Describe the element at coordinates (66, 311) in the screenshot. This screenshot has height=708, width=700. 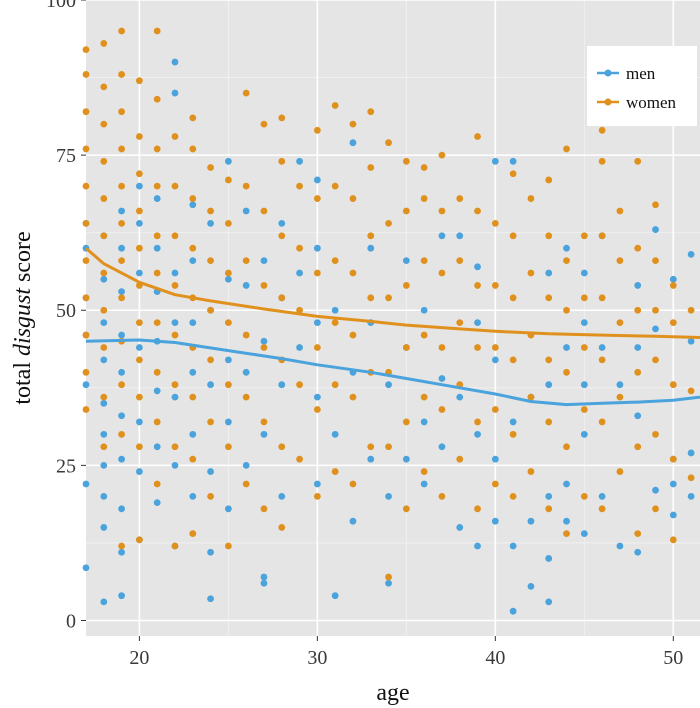
I see `y-tick-label: 50` at that location.